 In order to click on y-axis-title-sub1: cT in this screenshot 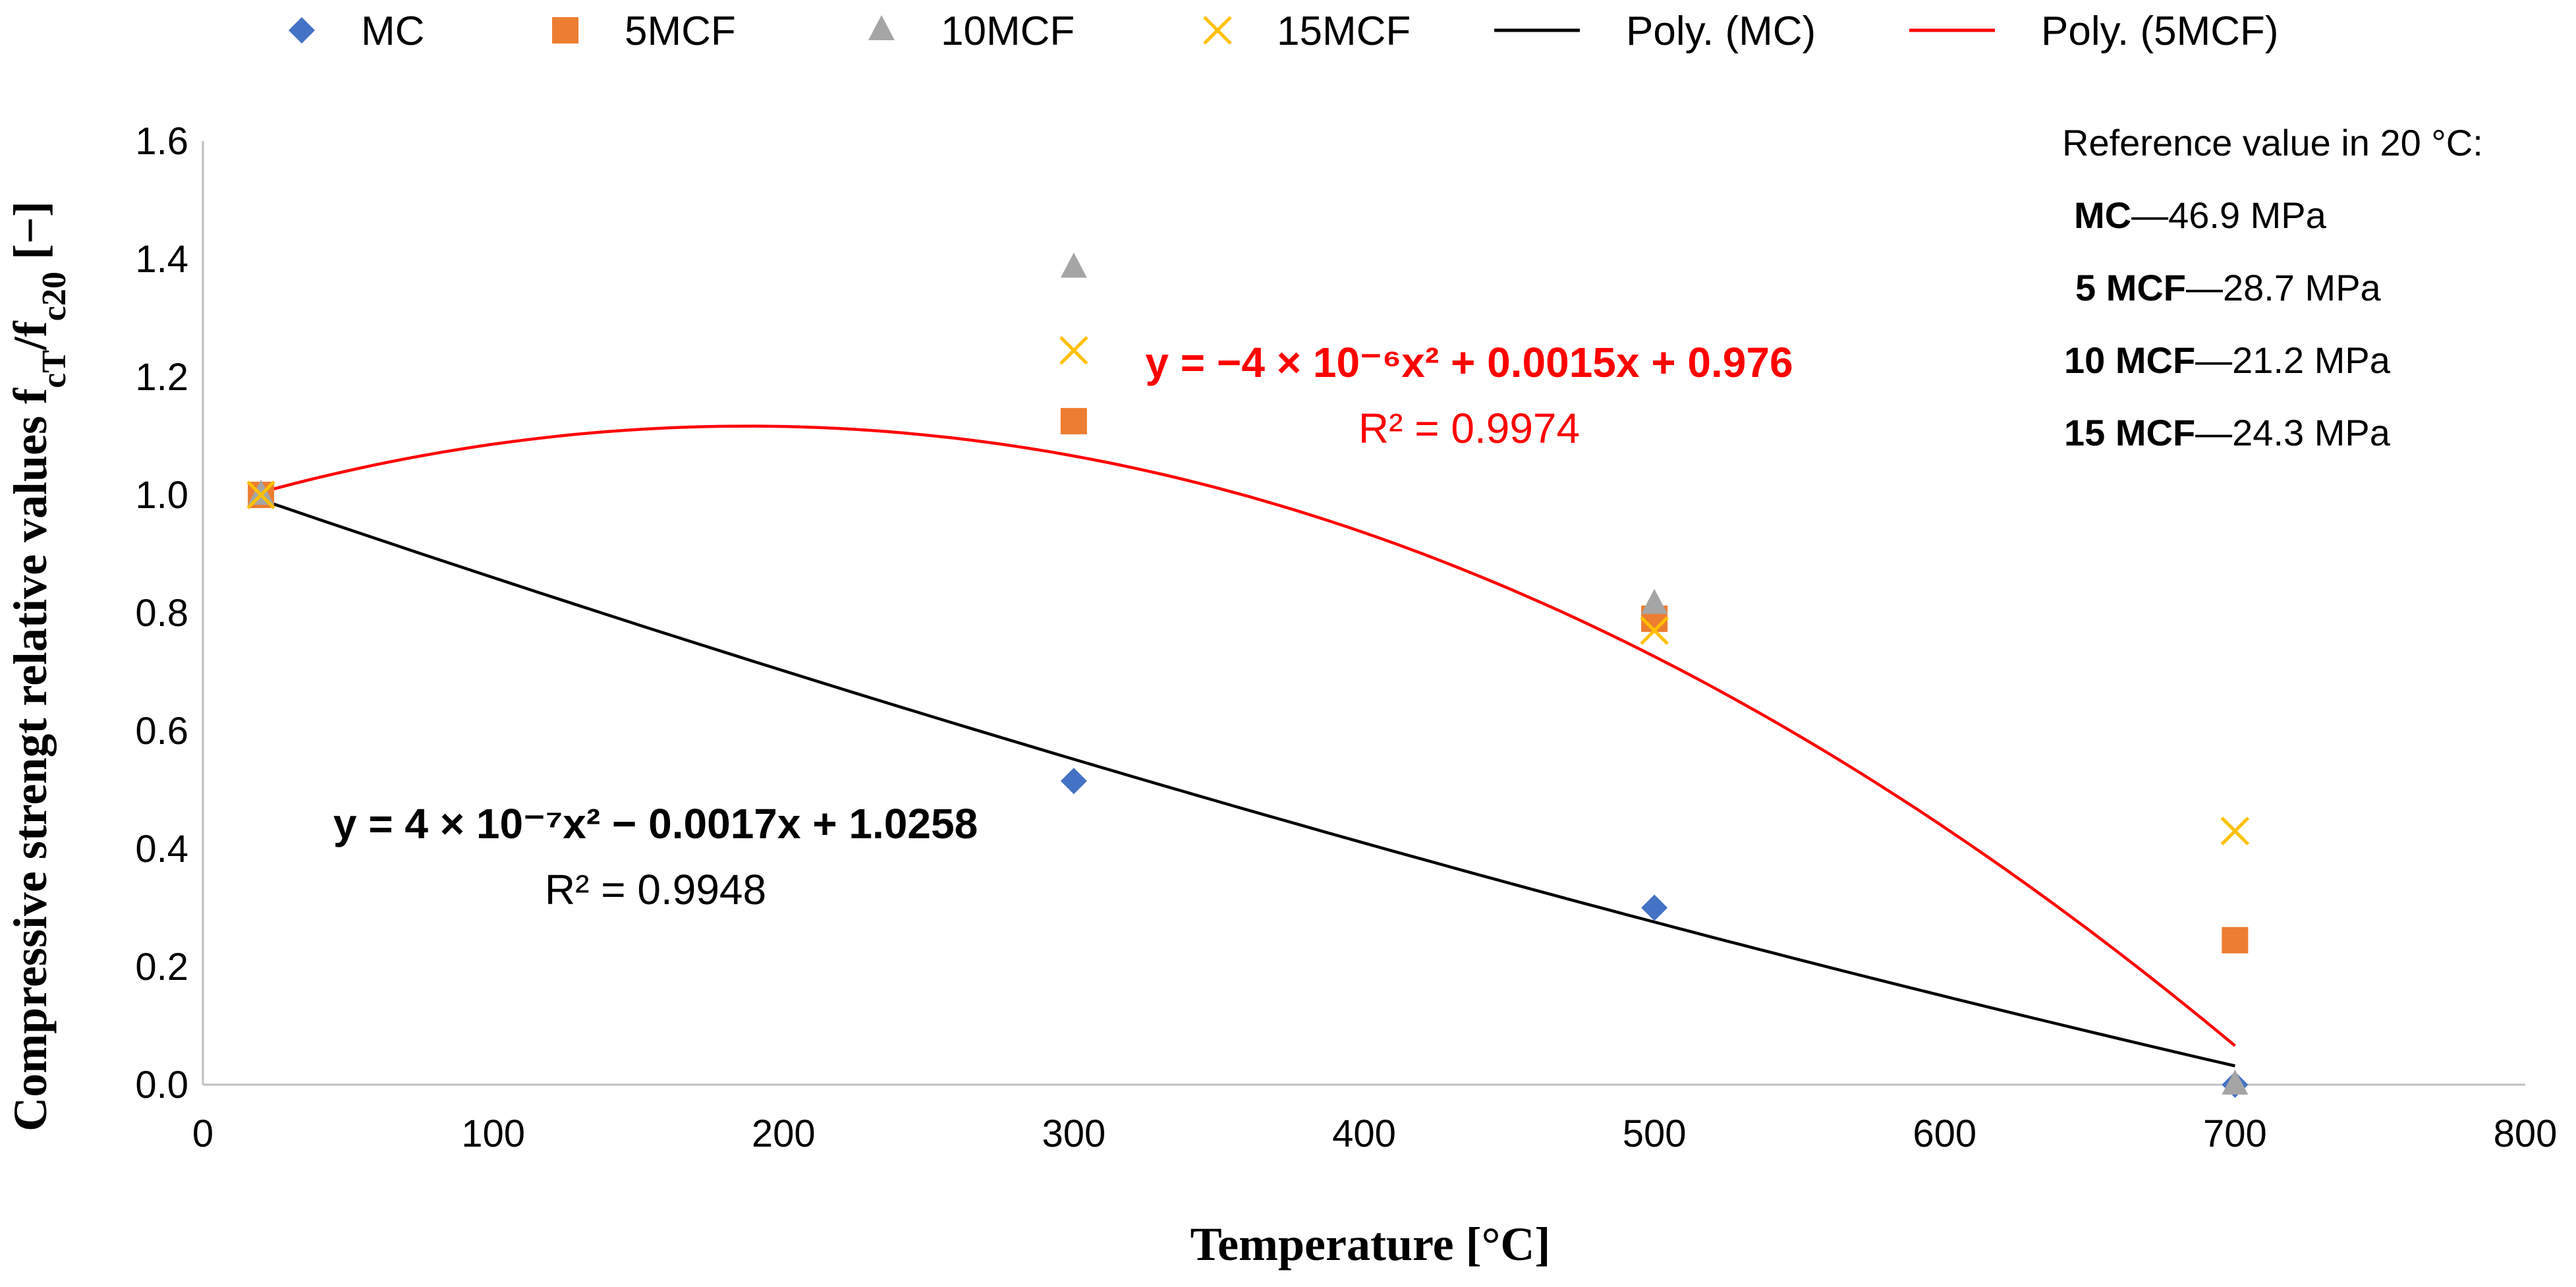, I will do `click(54, 369)`.